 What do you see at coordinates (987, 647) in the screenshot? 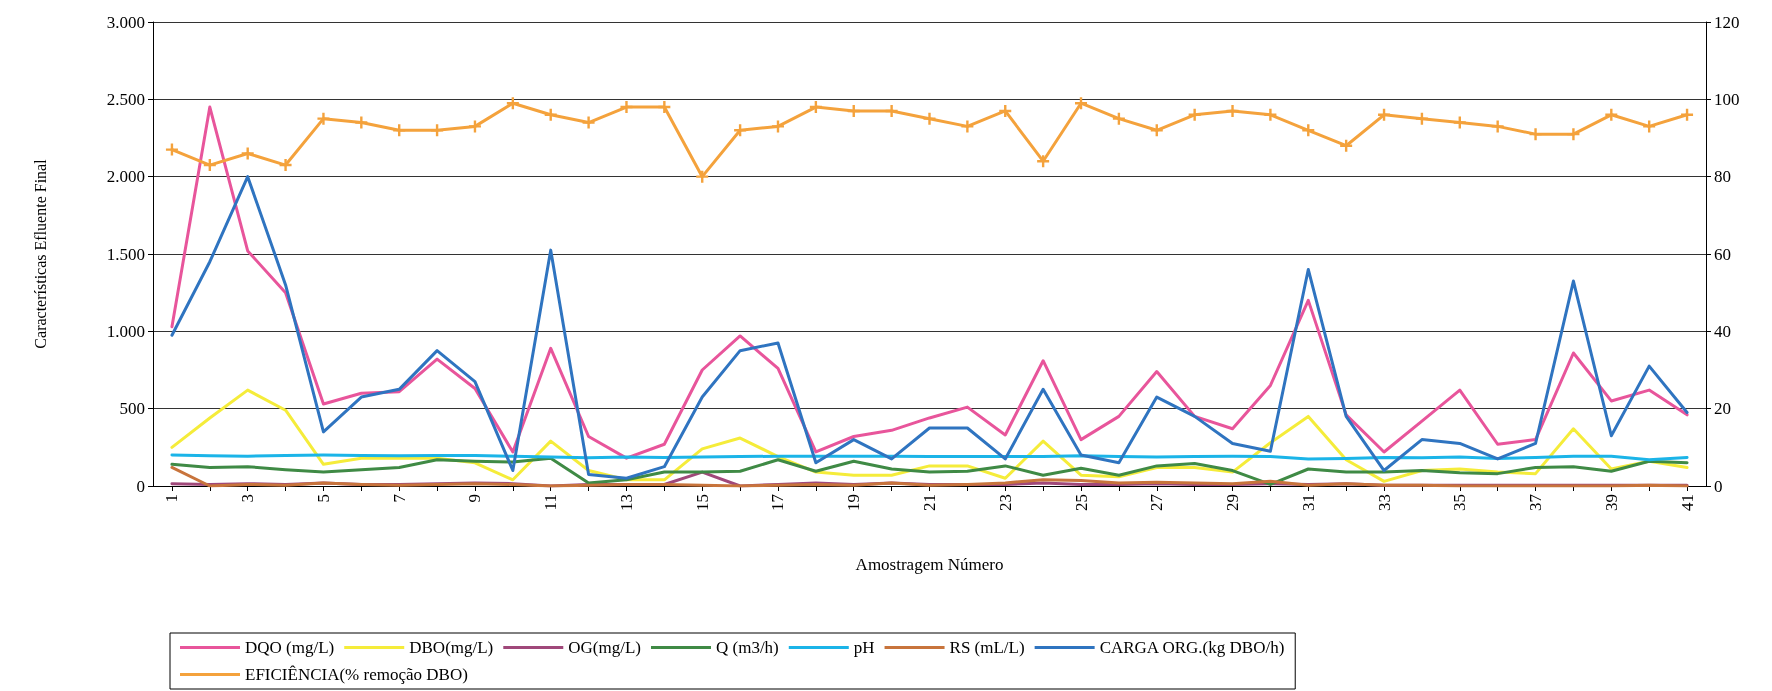
I see `legend-label: RS (mL/L)` at bounding box center [987, 647].